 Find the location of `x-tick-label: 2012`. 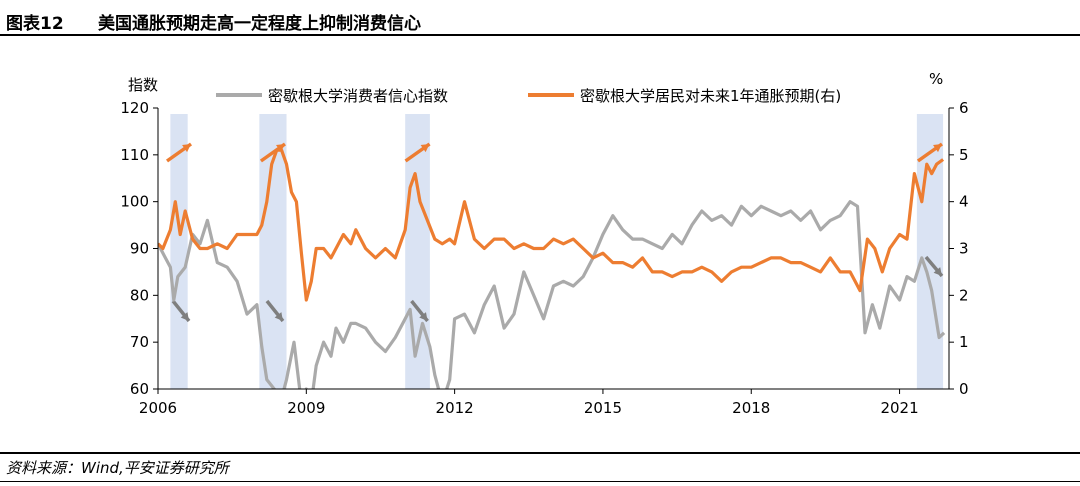

x-tick-label: 2012 is located at coordinates (455, 408).